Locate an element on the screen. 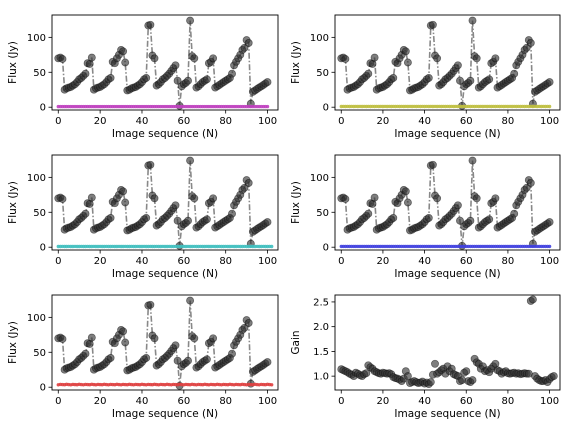 The width and height of the screenshot is (576, 432). x-tick-label: 40 is located at coordinates (142, 121).